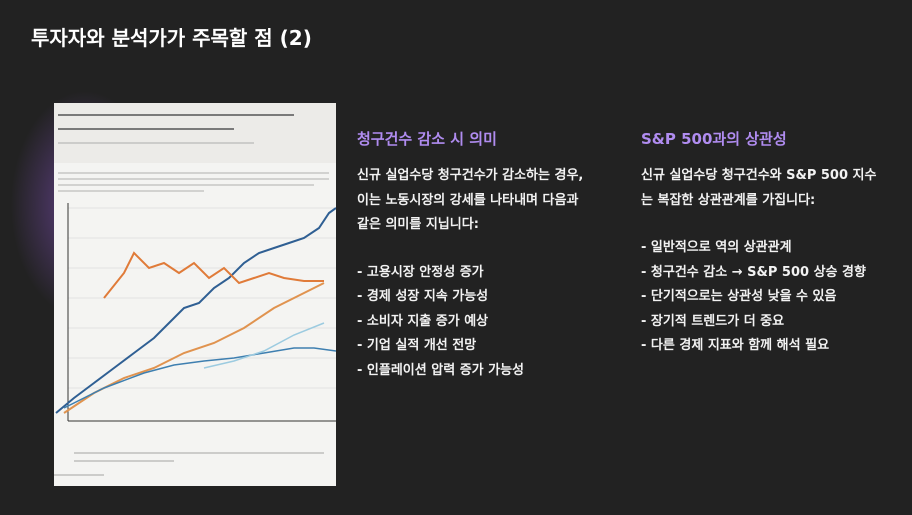  What do you see at coordinates (728, 200) in the screenshot?
I see `paragraph-line: 는 복잡한 상관관계를 가집니다:` at bounding box center [728, 200].